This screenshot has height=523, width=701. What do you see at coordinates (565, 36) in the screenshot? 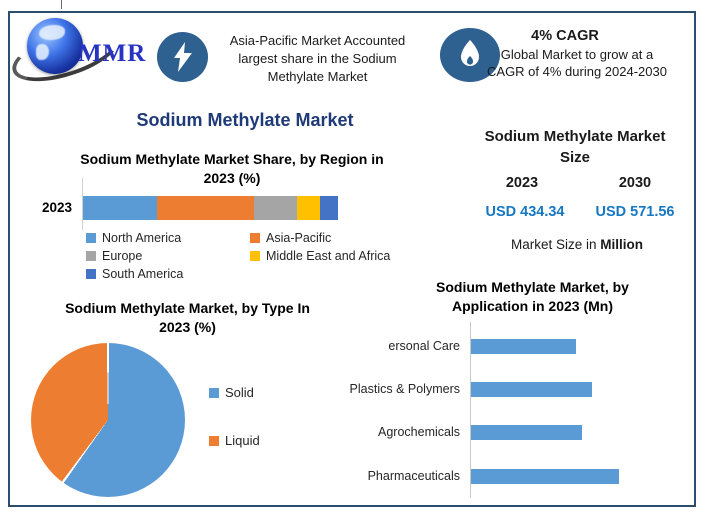
I see `cagr-title: 4% CAGR` at bounding box center [565, 36].